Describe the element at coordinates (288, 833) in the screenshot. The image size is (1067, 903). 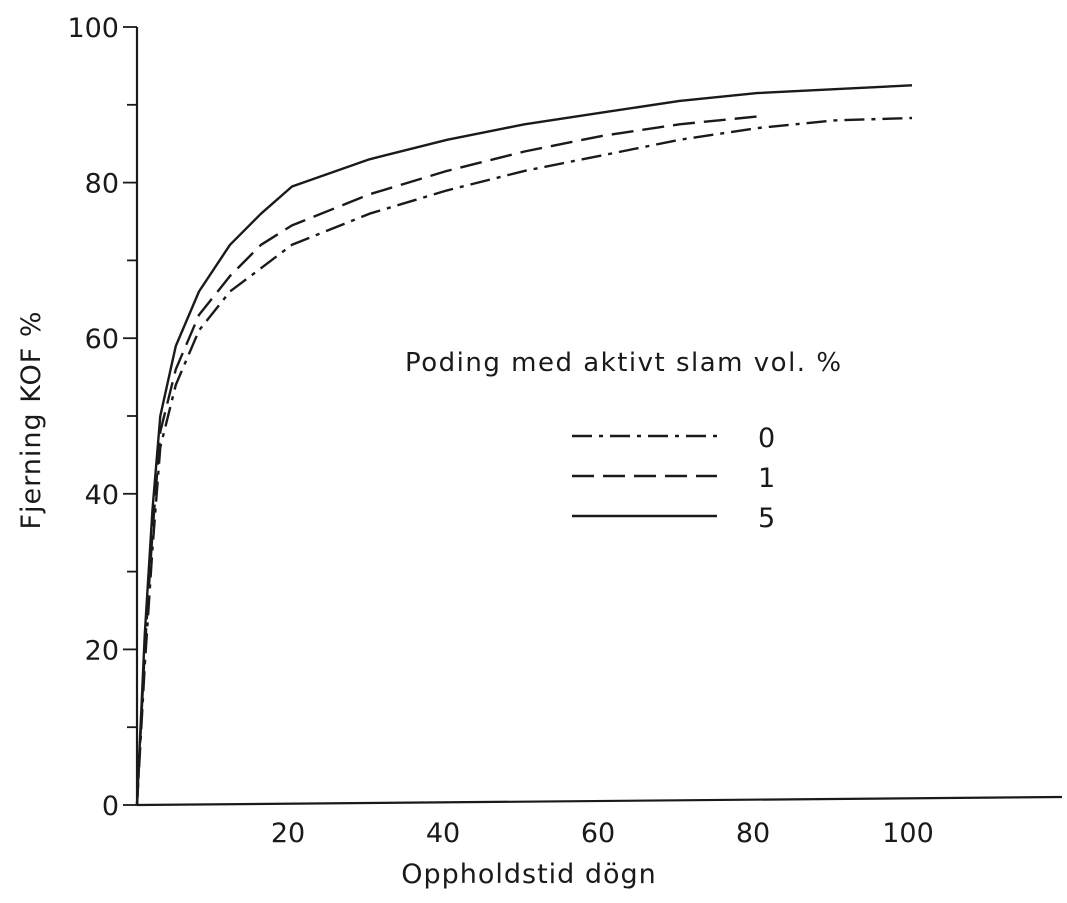
I see `x-tick-label: 20` at that location.